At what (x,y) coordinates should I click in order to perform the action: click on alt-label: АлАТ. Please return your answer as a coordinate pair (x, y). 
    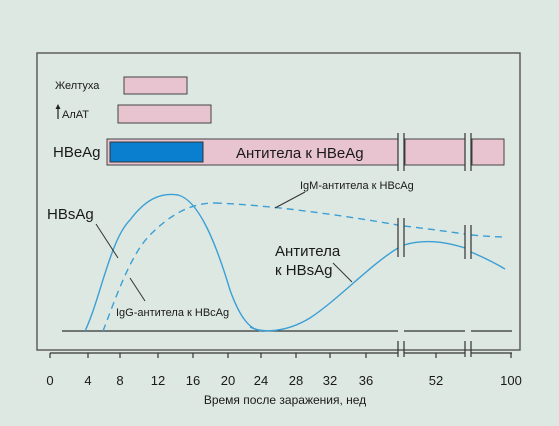
    Looking at the image, I should click on (75, 115).